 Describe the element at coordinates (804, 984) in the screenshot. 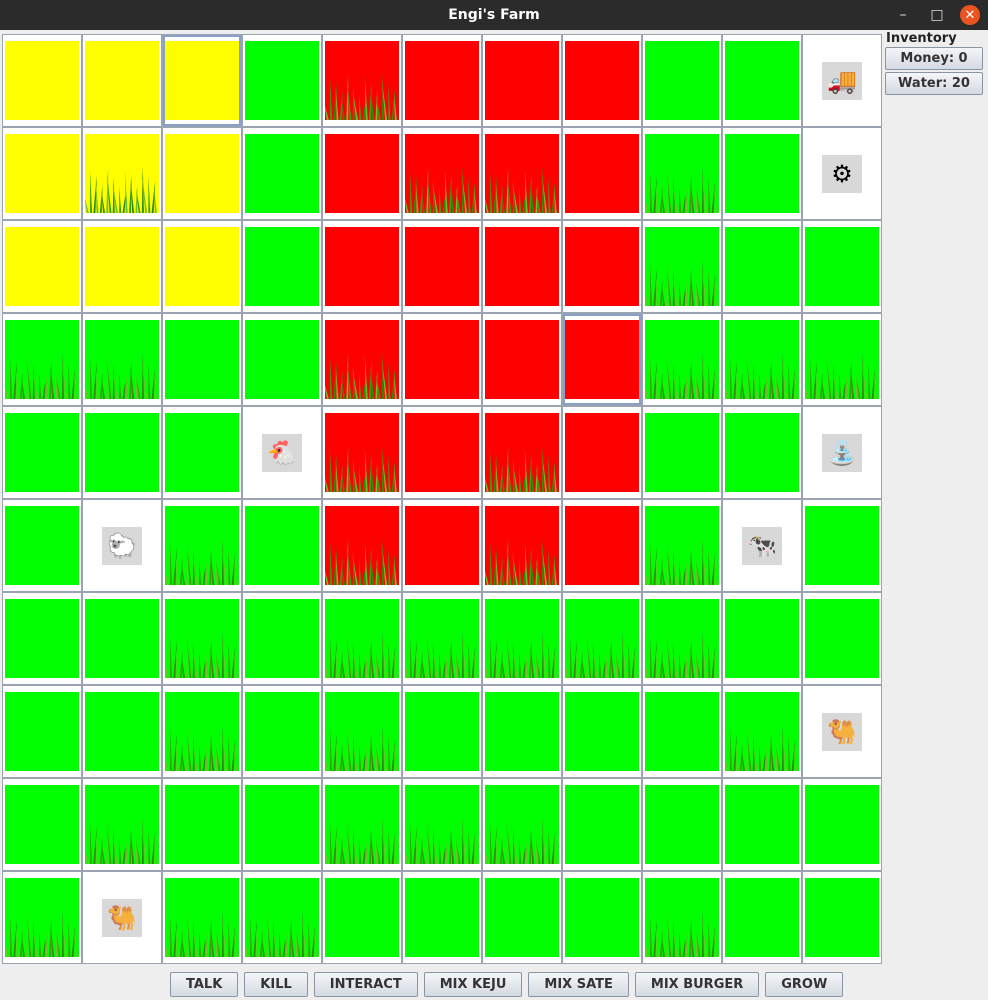

I see `grow-button: GROW` at that location.